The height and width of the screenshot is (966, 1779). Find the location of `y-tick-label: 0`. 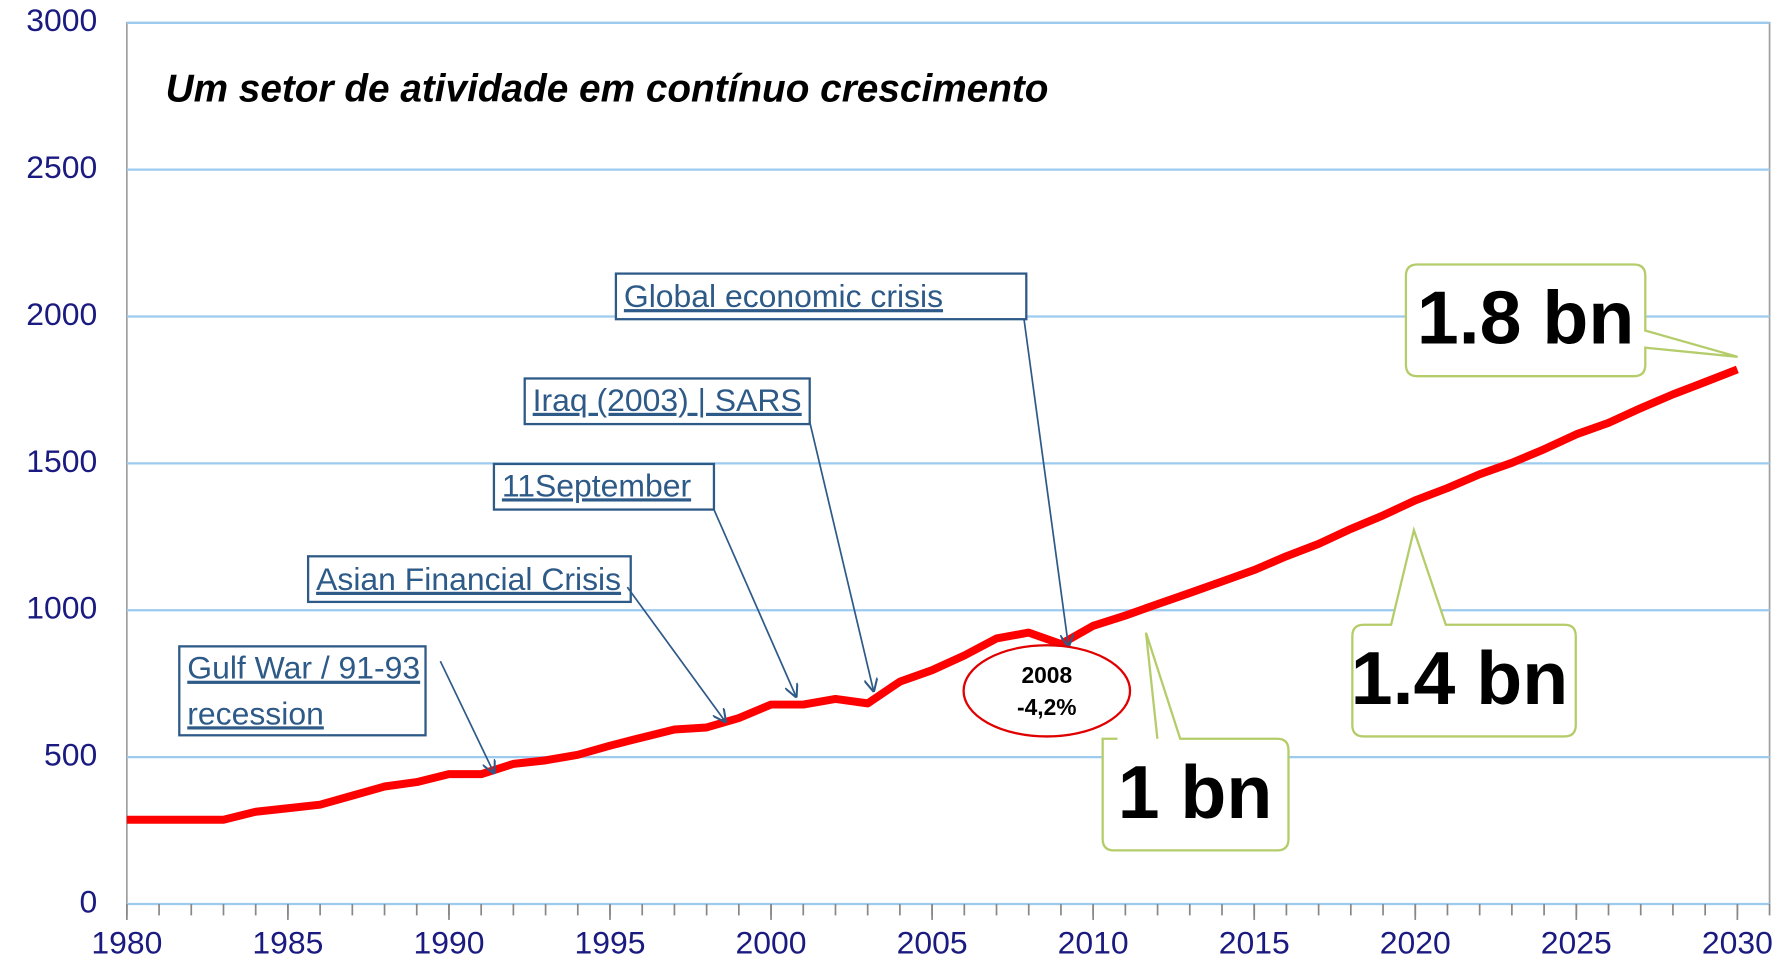

y-tick-label: 0 is located at coordinates (88, 901).